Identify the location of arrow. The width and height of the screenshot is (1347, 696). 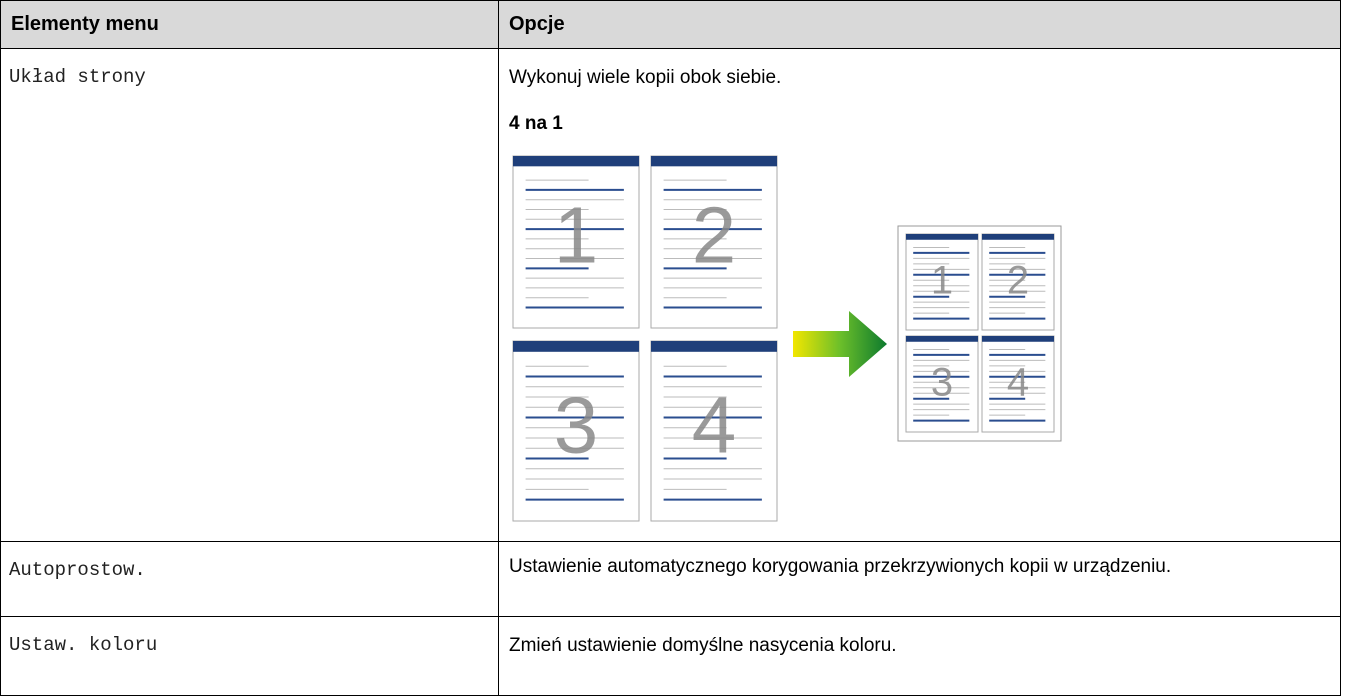
(840, 344).